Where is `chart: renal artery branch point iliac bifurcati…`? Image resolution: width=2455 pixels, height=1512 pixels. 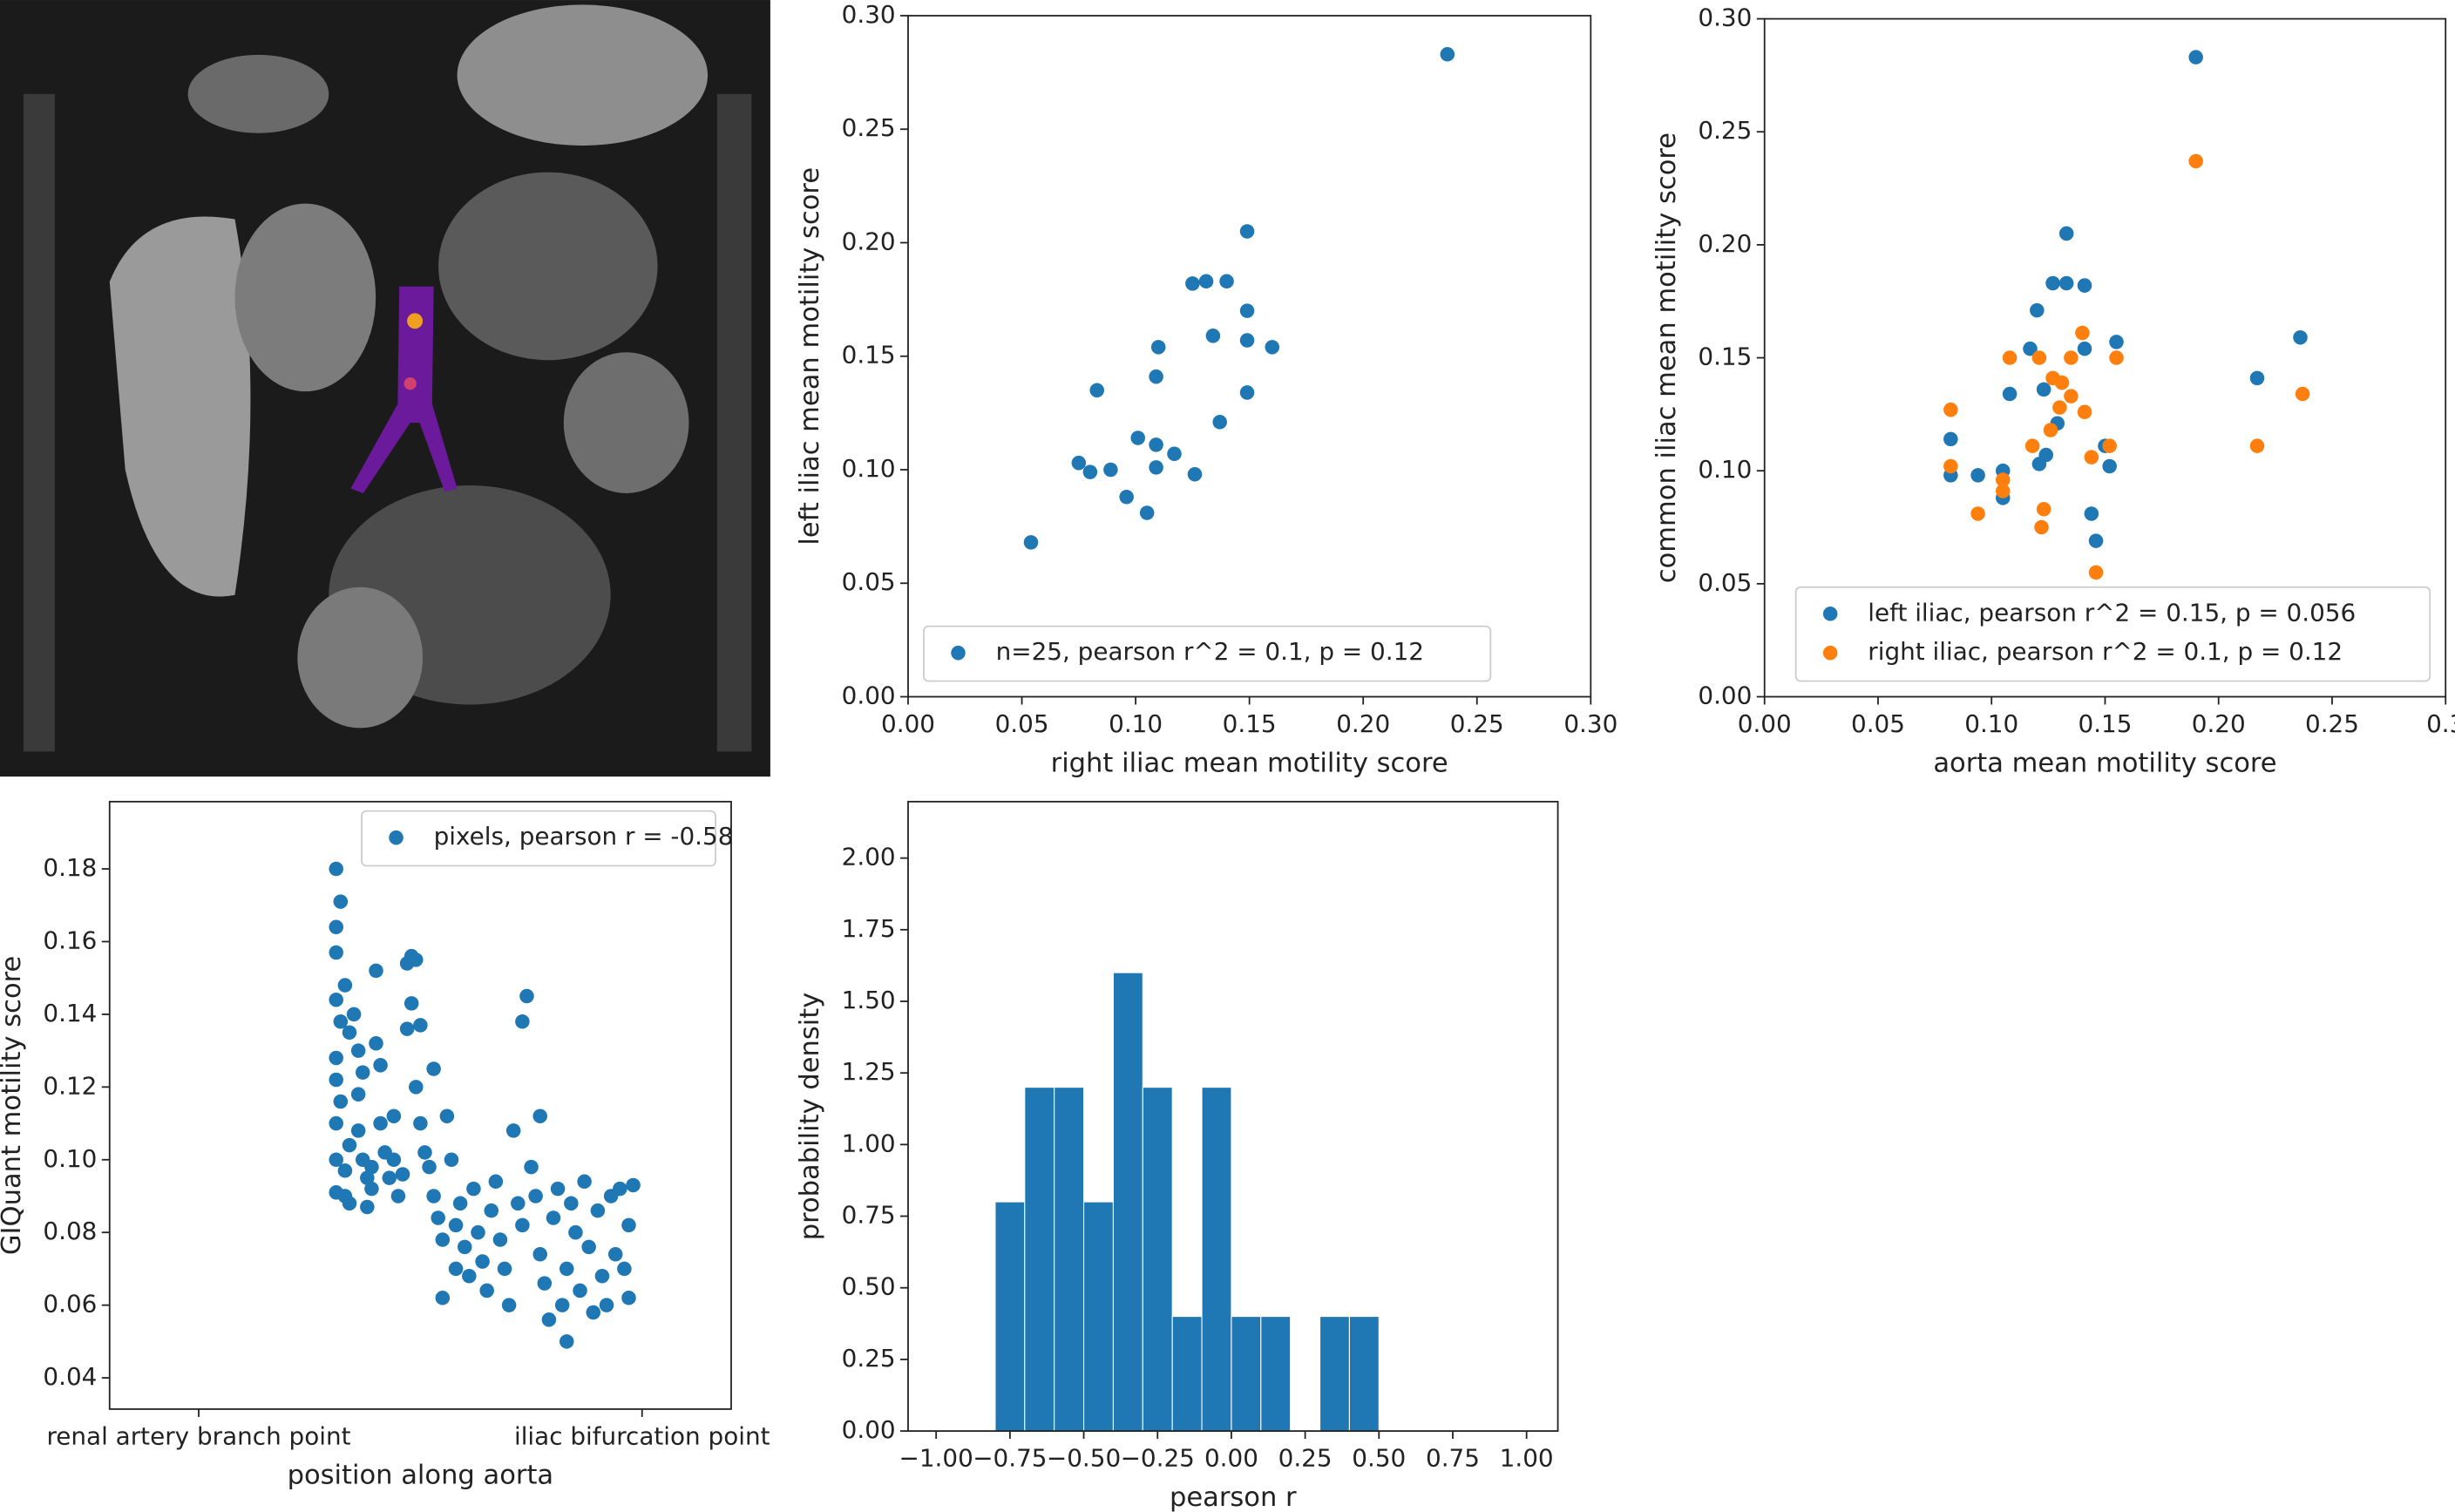
chart: renal artery branch point iliac bifurcati… is located at coordinates (385, 1145).